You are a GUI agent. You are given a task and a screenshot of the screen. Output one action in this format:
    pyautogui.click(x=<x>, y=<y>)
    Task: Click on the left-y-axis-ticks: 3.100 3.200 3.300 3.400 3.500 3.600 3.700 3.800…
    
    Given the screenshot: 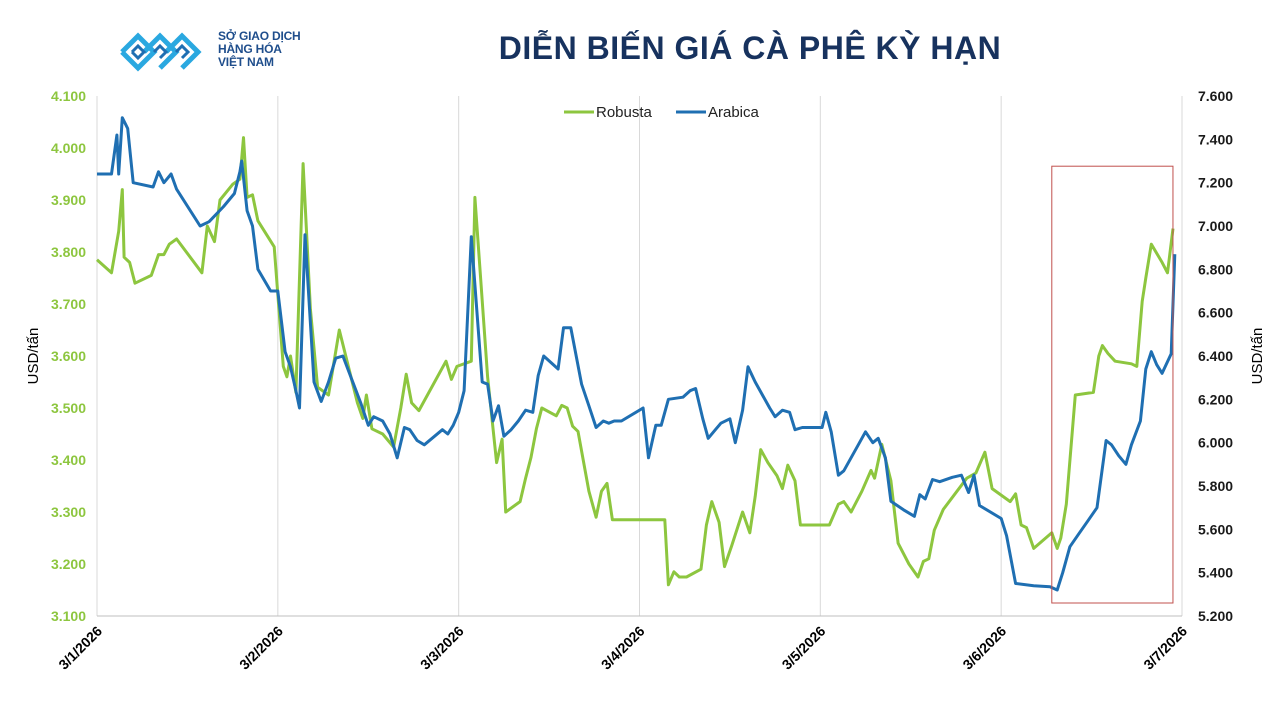 What is the action you would take?
    pyautogui.click(x=68, y=356)
    